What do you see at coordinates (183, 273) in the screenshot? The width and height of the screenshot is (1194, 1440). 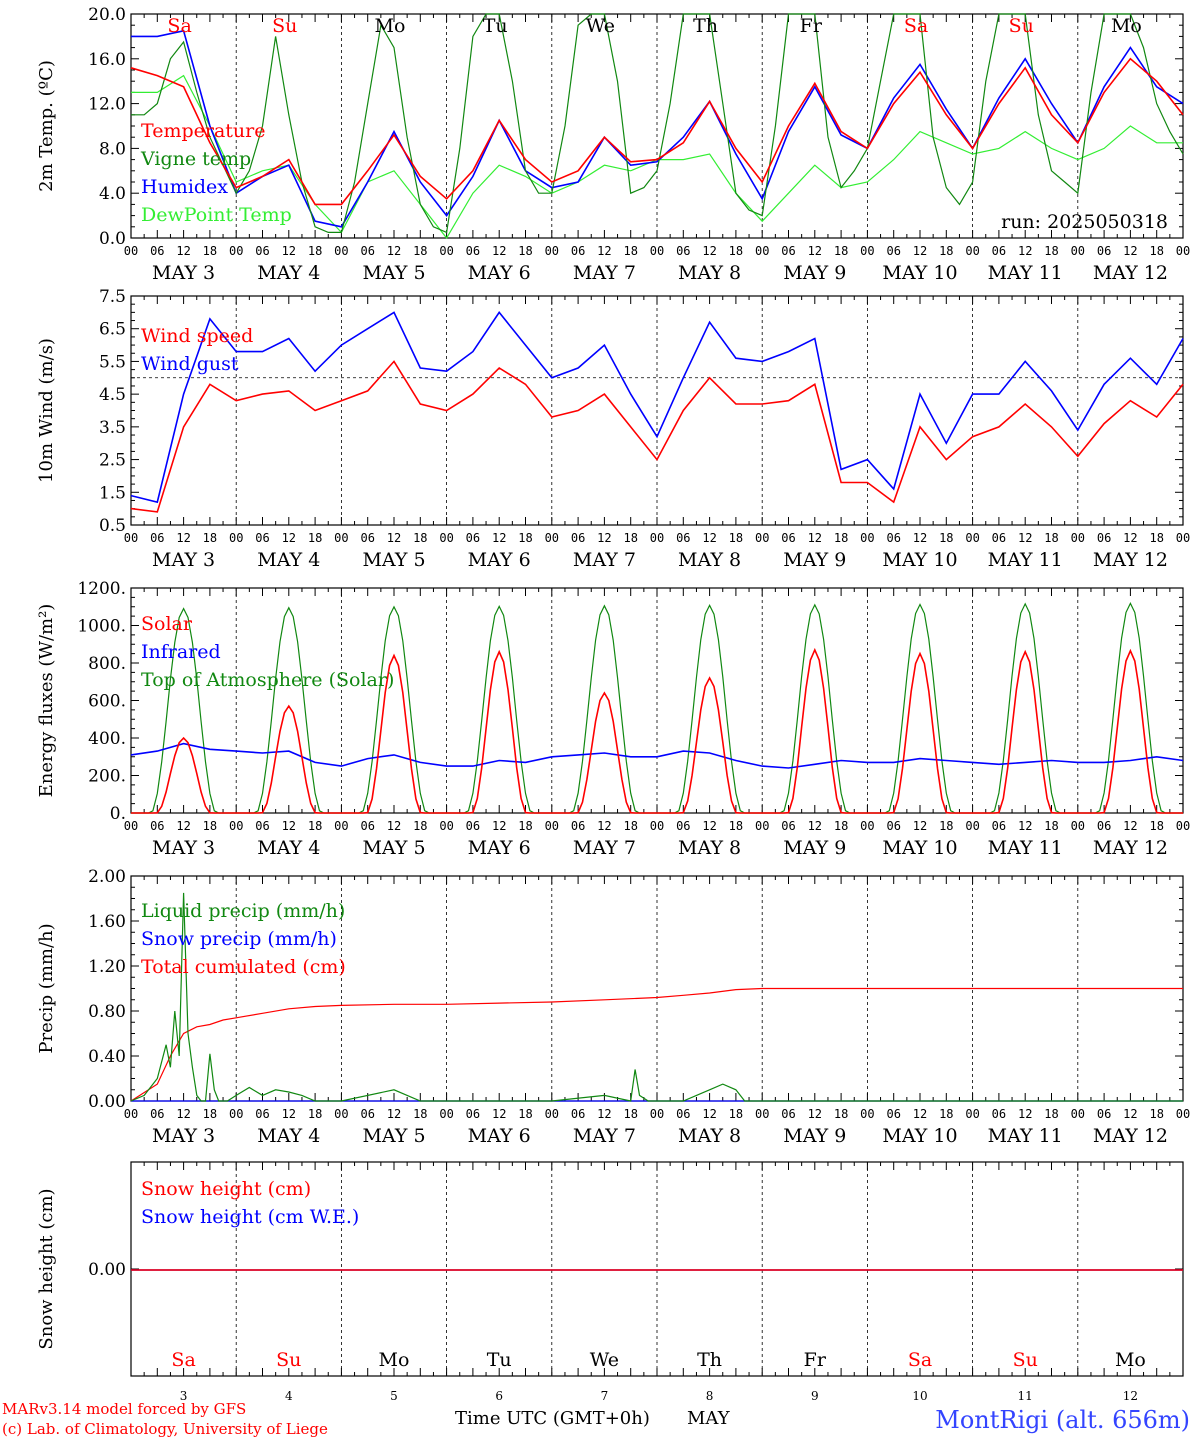 I see `date-label: MAY 3` at bounding box center [183, 273].